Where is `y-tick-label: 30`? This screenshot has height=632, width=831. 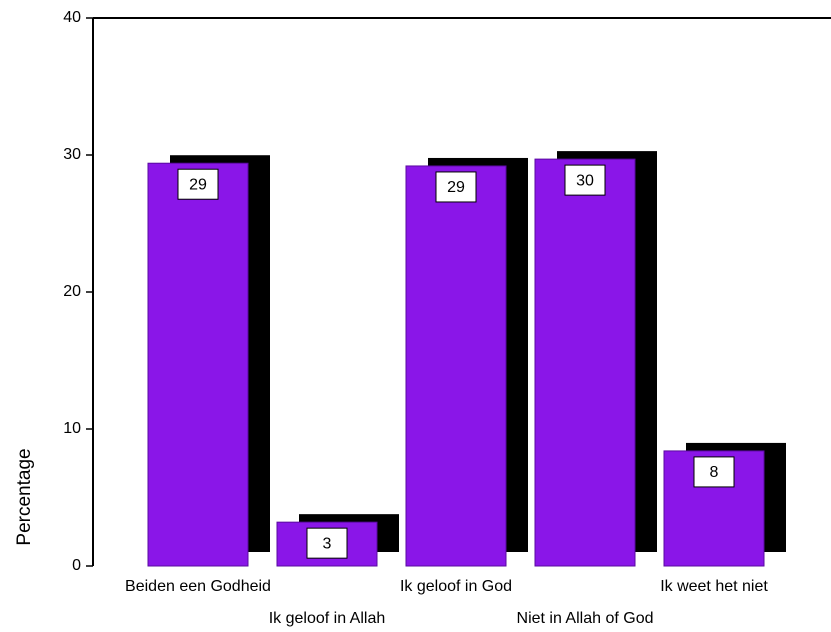
y-tick-label: 30 is located at coordinates (72, 154).